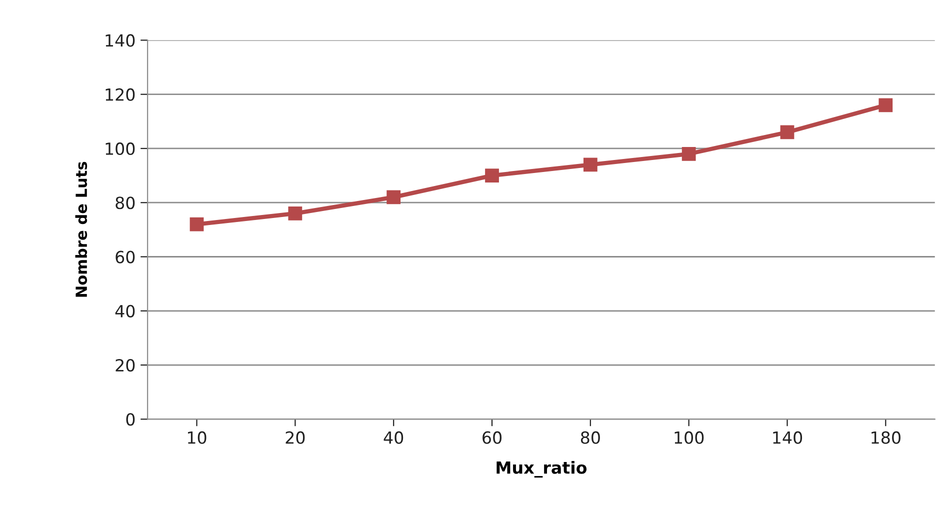 The image size is (952, 522). I want to click on y-tick-label: 0, so click(130, 419).